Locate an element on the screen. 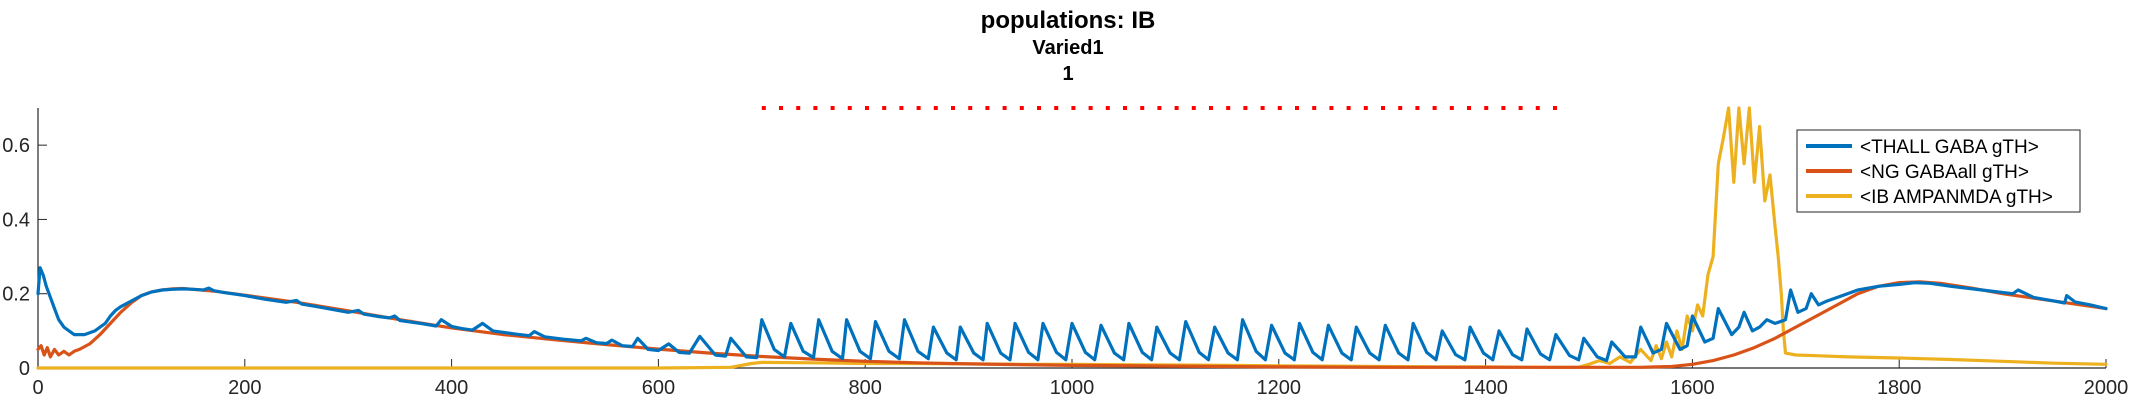 This screenshot has width=2133, height=400. x-tick-label: 2000 is located at coordinates (2106, 388).